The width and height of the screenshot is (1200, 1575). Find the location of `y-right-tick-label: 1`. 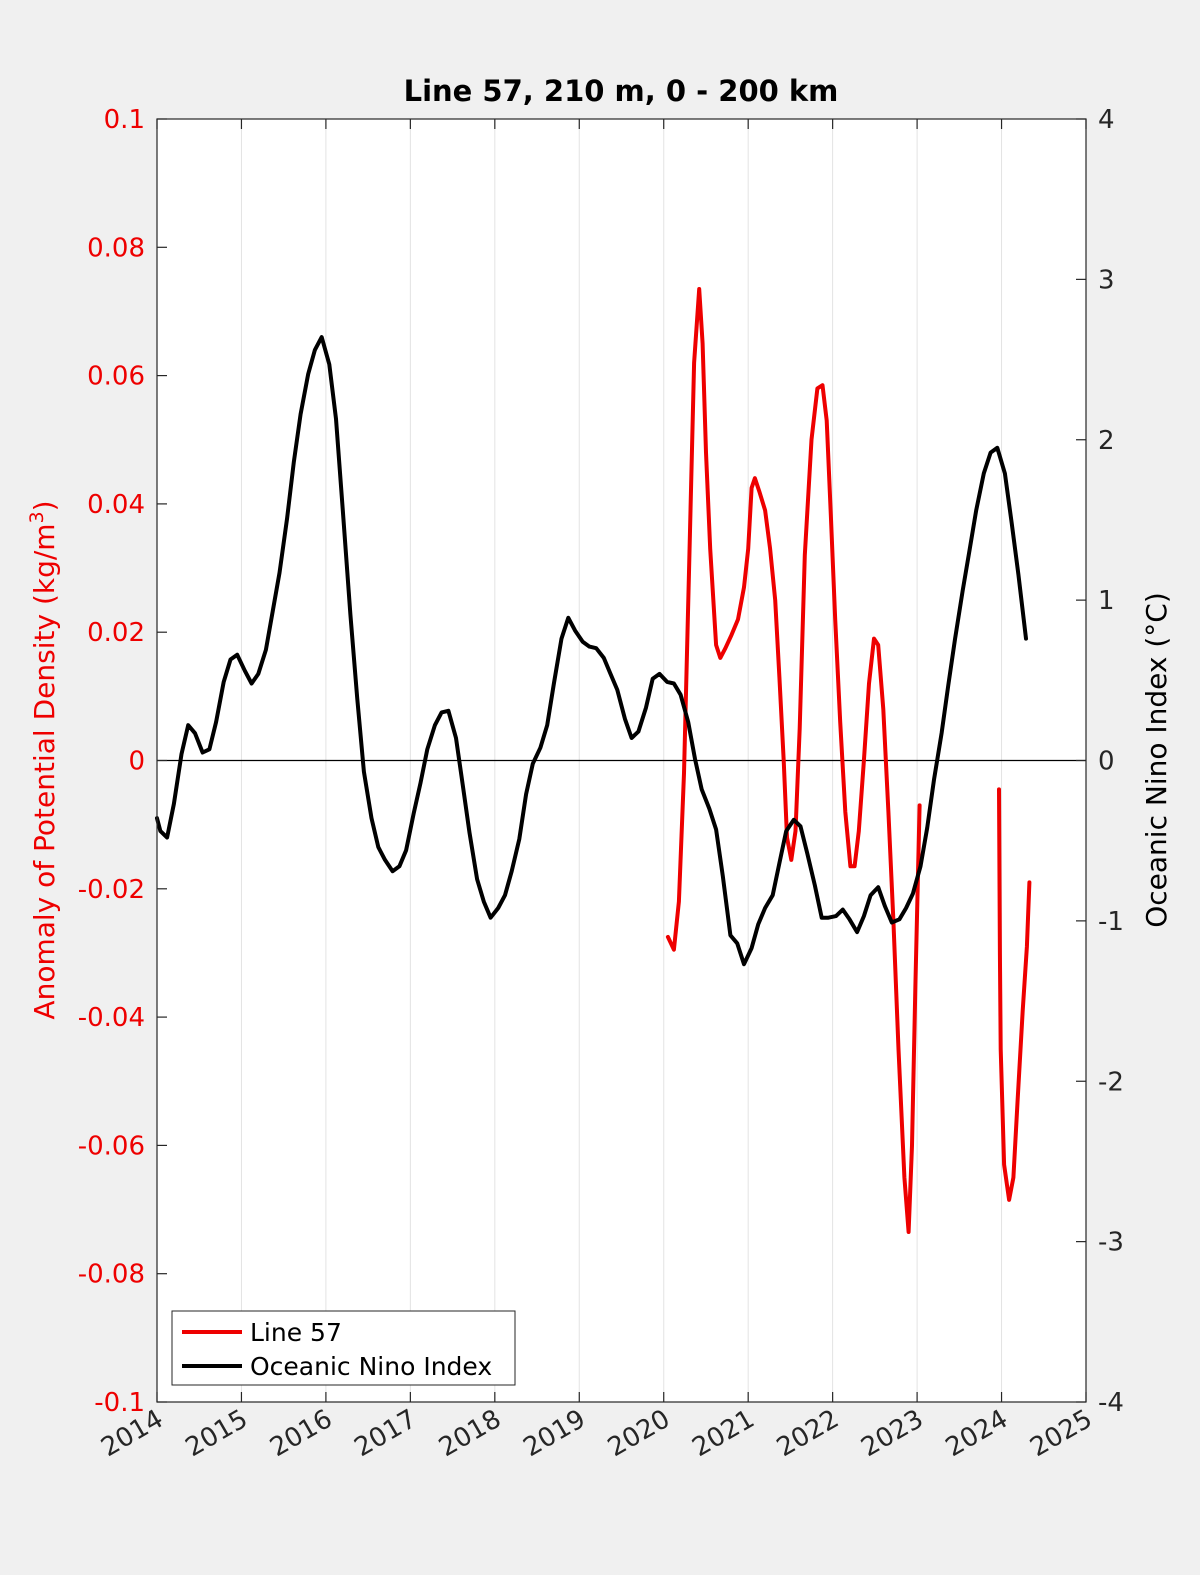

y-right-tick-label: 1 is located at coordinates (1106, 601).